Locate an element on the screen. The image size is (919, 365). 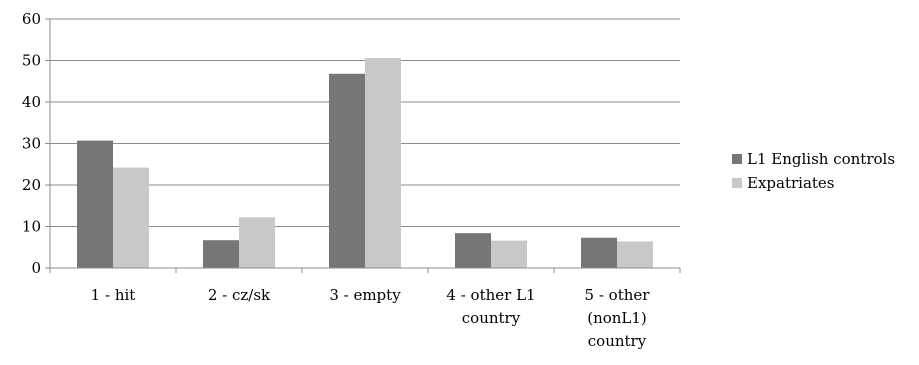
x-category-label-line: 1 - hit is located at coordinates (113, 295).